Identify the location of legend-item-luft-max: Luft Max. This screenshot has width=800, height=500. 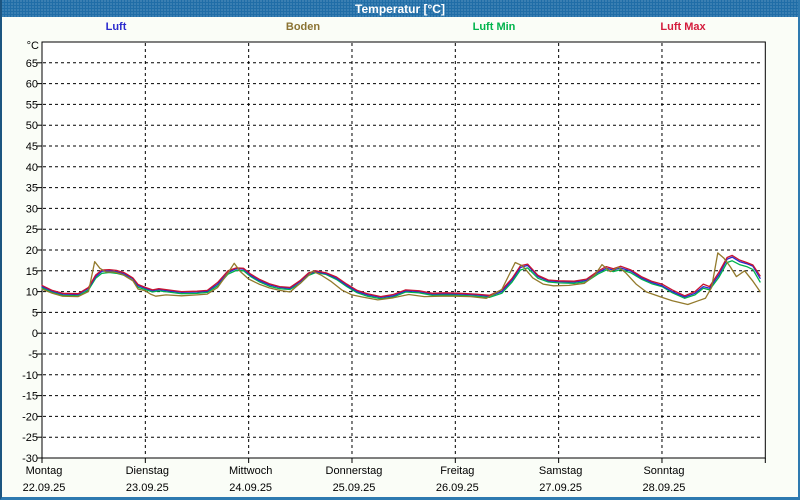
(683, 27).